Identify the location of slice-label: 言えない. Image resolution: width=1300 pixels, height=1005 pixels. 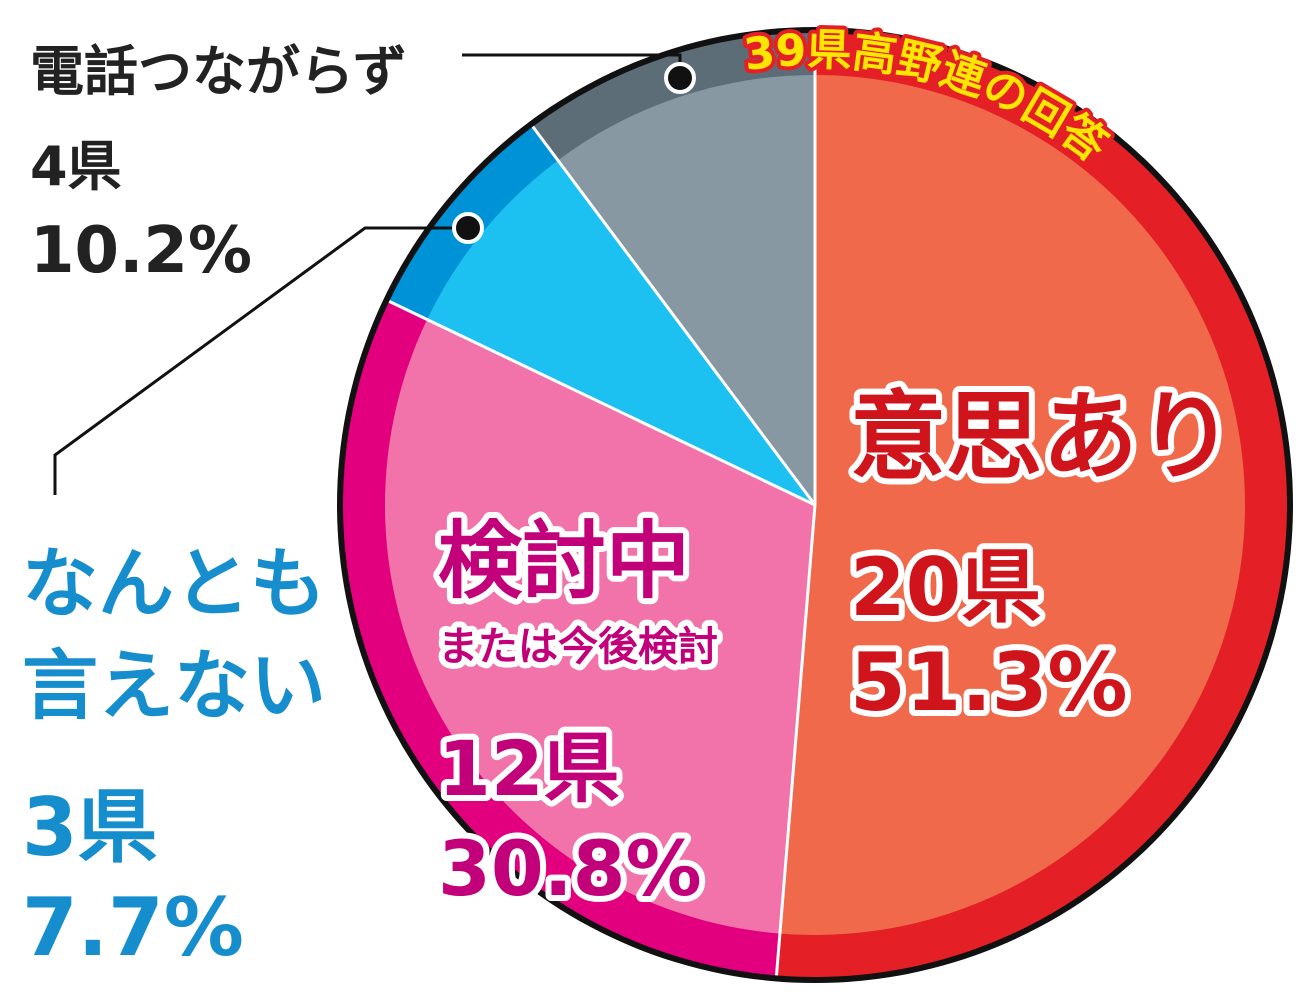
(174, 685).